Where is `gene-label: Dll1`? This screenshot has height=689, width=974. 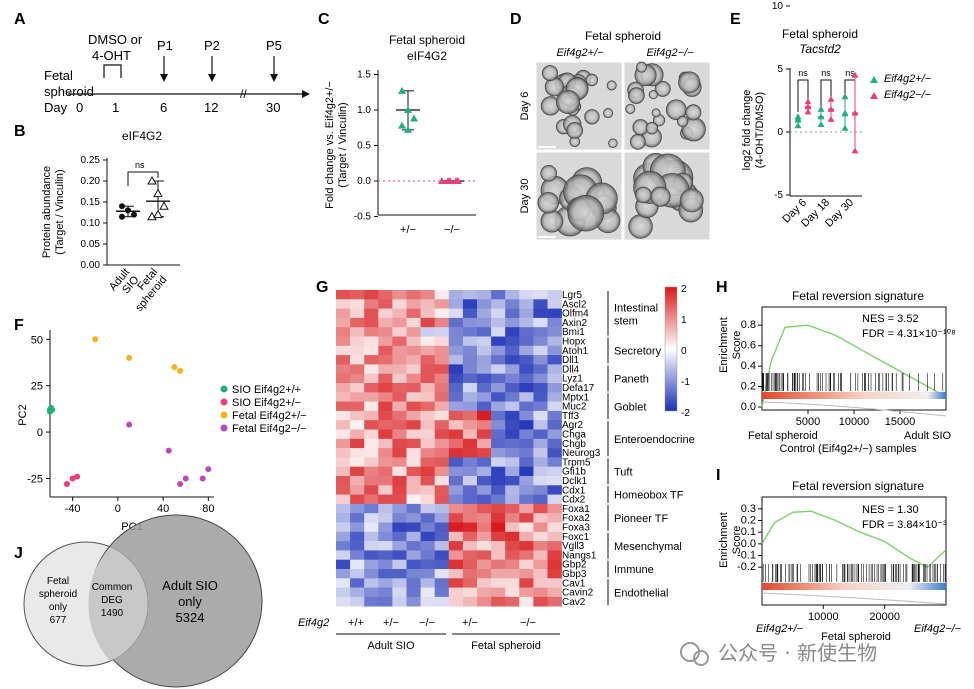 gene-label: Dll1 is located at coordinates (571, 360).